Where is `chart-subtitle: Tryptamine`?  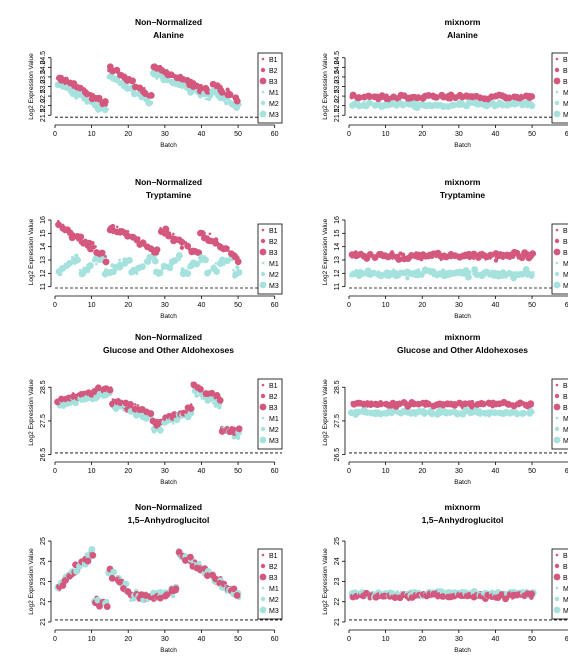 chart-subtitle: Tryptamine is located at coordinates (463, 195).